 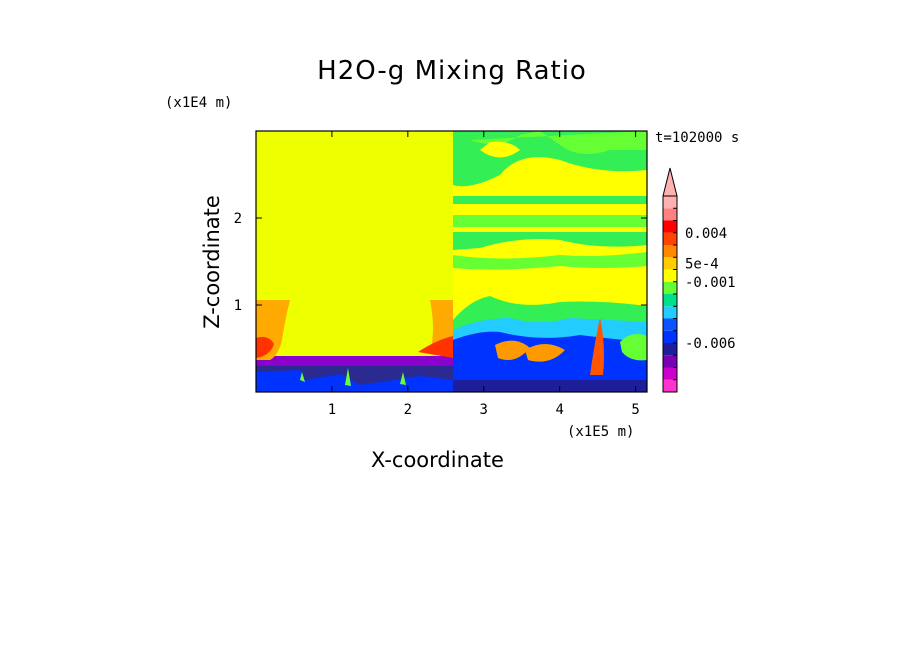 What do you see at coordinates (265, 347) in the screenshot?
I see `region-red-left-plume` at bounding box center [265, 347].